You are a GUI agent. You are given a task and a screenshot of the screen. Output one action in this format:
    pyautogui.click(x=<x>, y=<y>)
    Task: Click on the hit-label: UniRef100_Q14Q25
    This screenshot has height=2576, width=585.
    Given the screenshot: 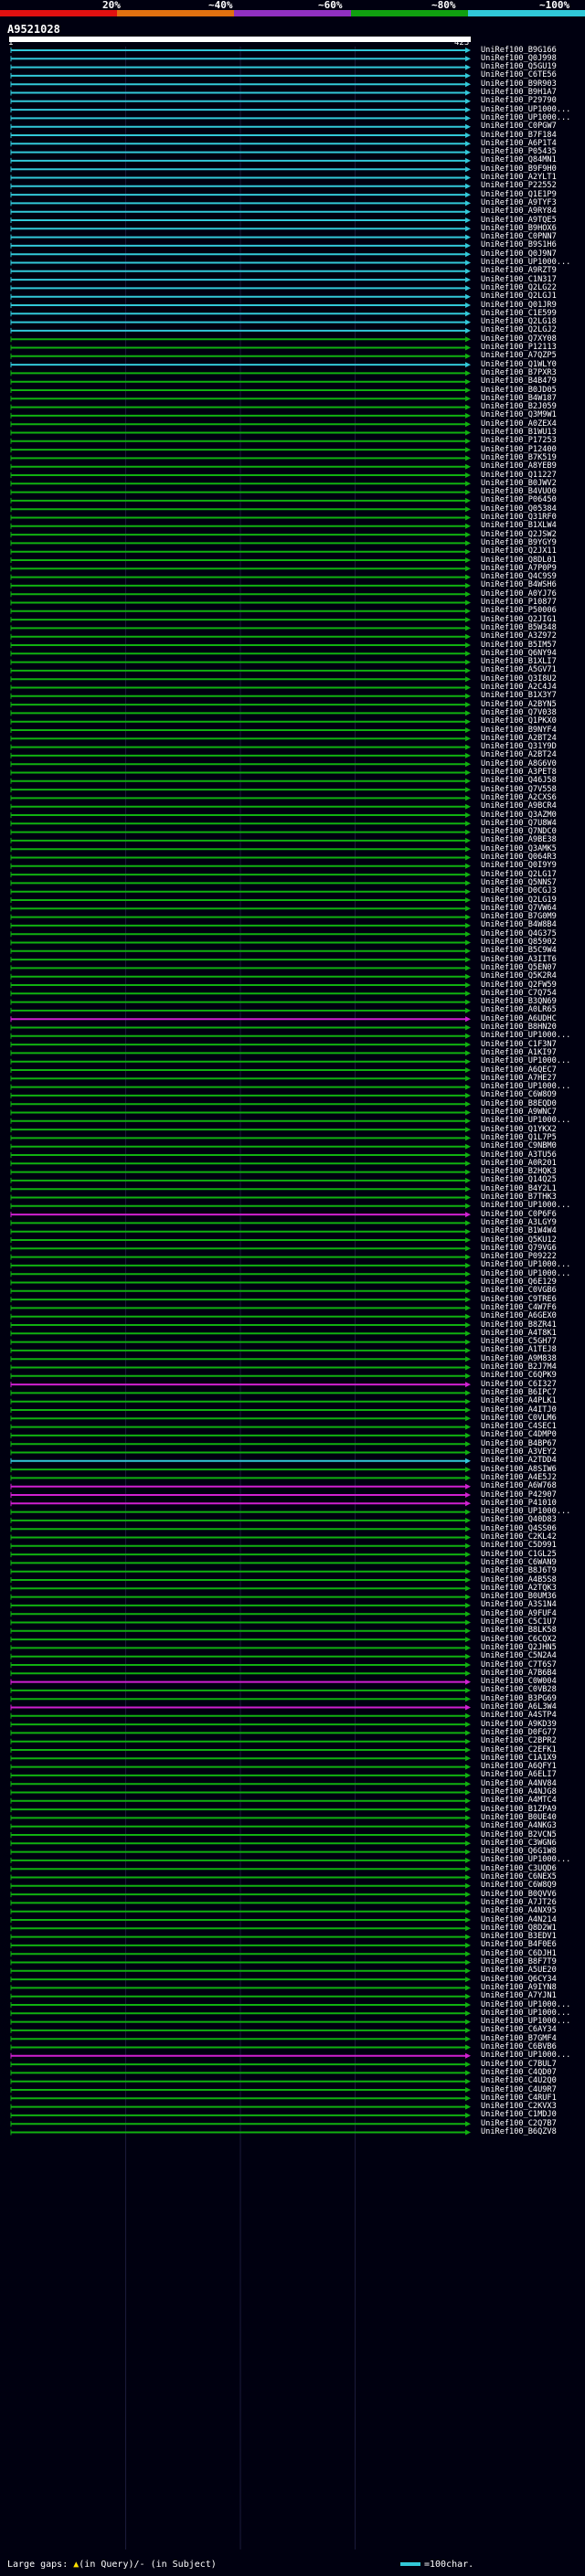 What is the action you would take?
    pyautogui.click(x=519, y=1180)
    